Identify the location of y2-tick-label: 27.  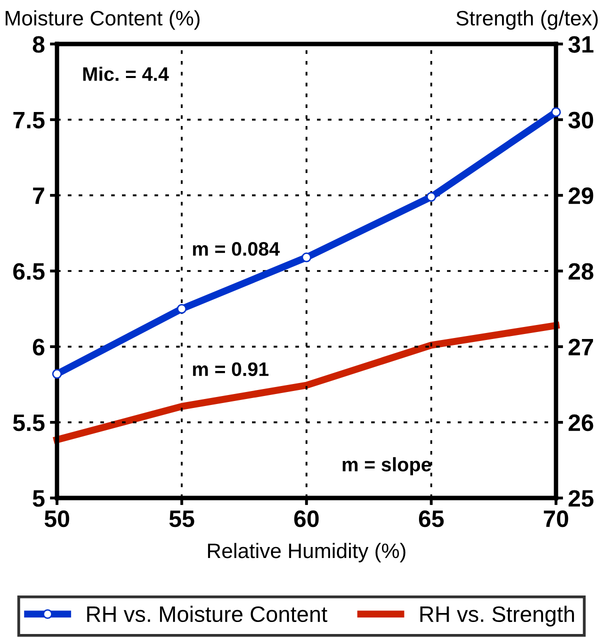
(581, 347).